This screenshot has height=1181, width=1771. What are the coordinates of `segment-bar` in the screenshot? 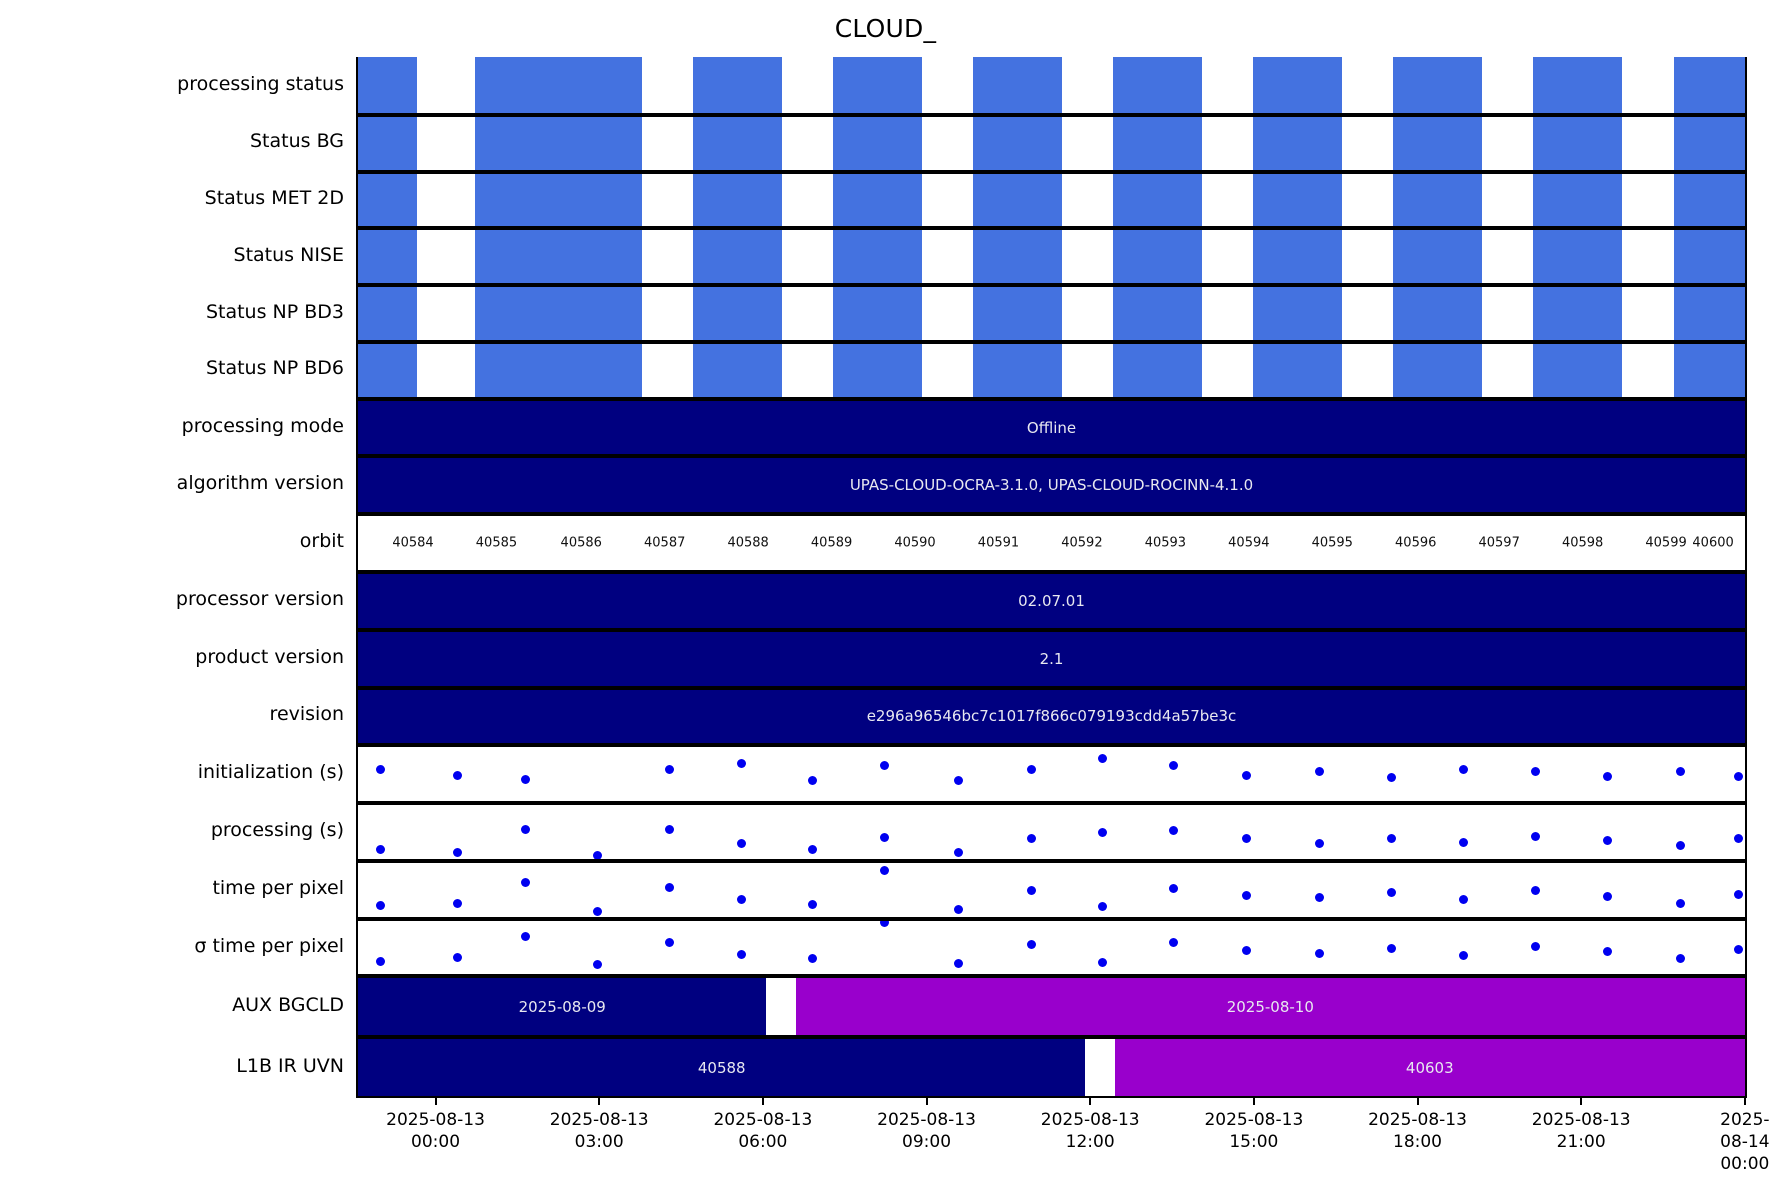 It's located at (1100, 1067).